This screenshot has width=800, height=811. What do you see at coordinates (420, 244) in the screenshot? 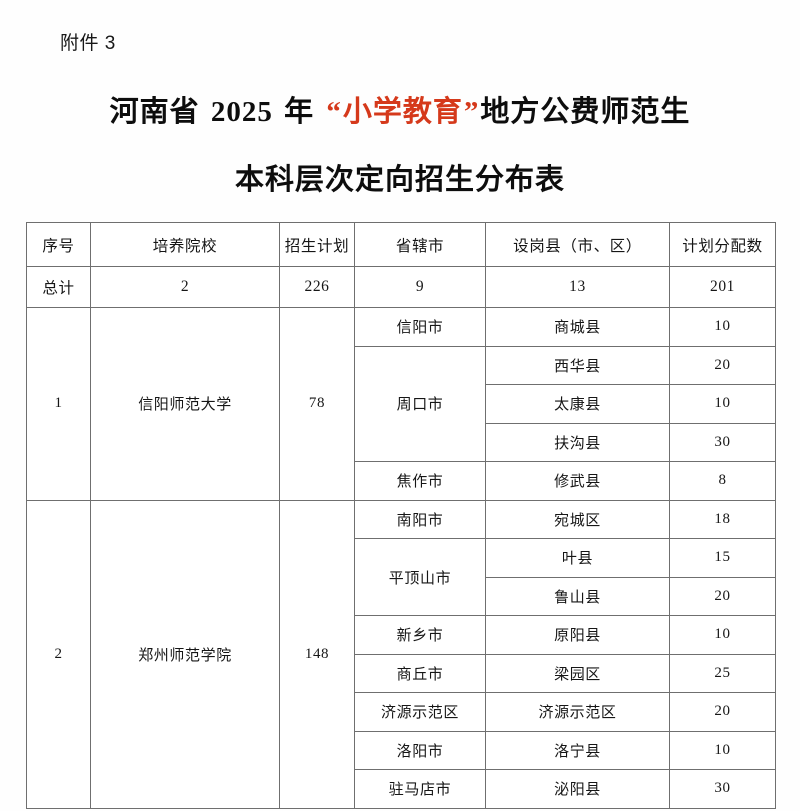
I see `column-header-city: 省辖市` at bounding box center [420, 244].